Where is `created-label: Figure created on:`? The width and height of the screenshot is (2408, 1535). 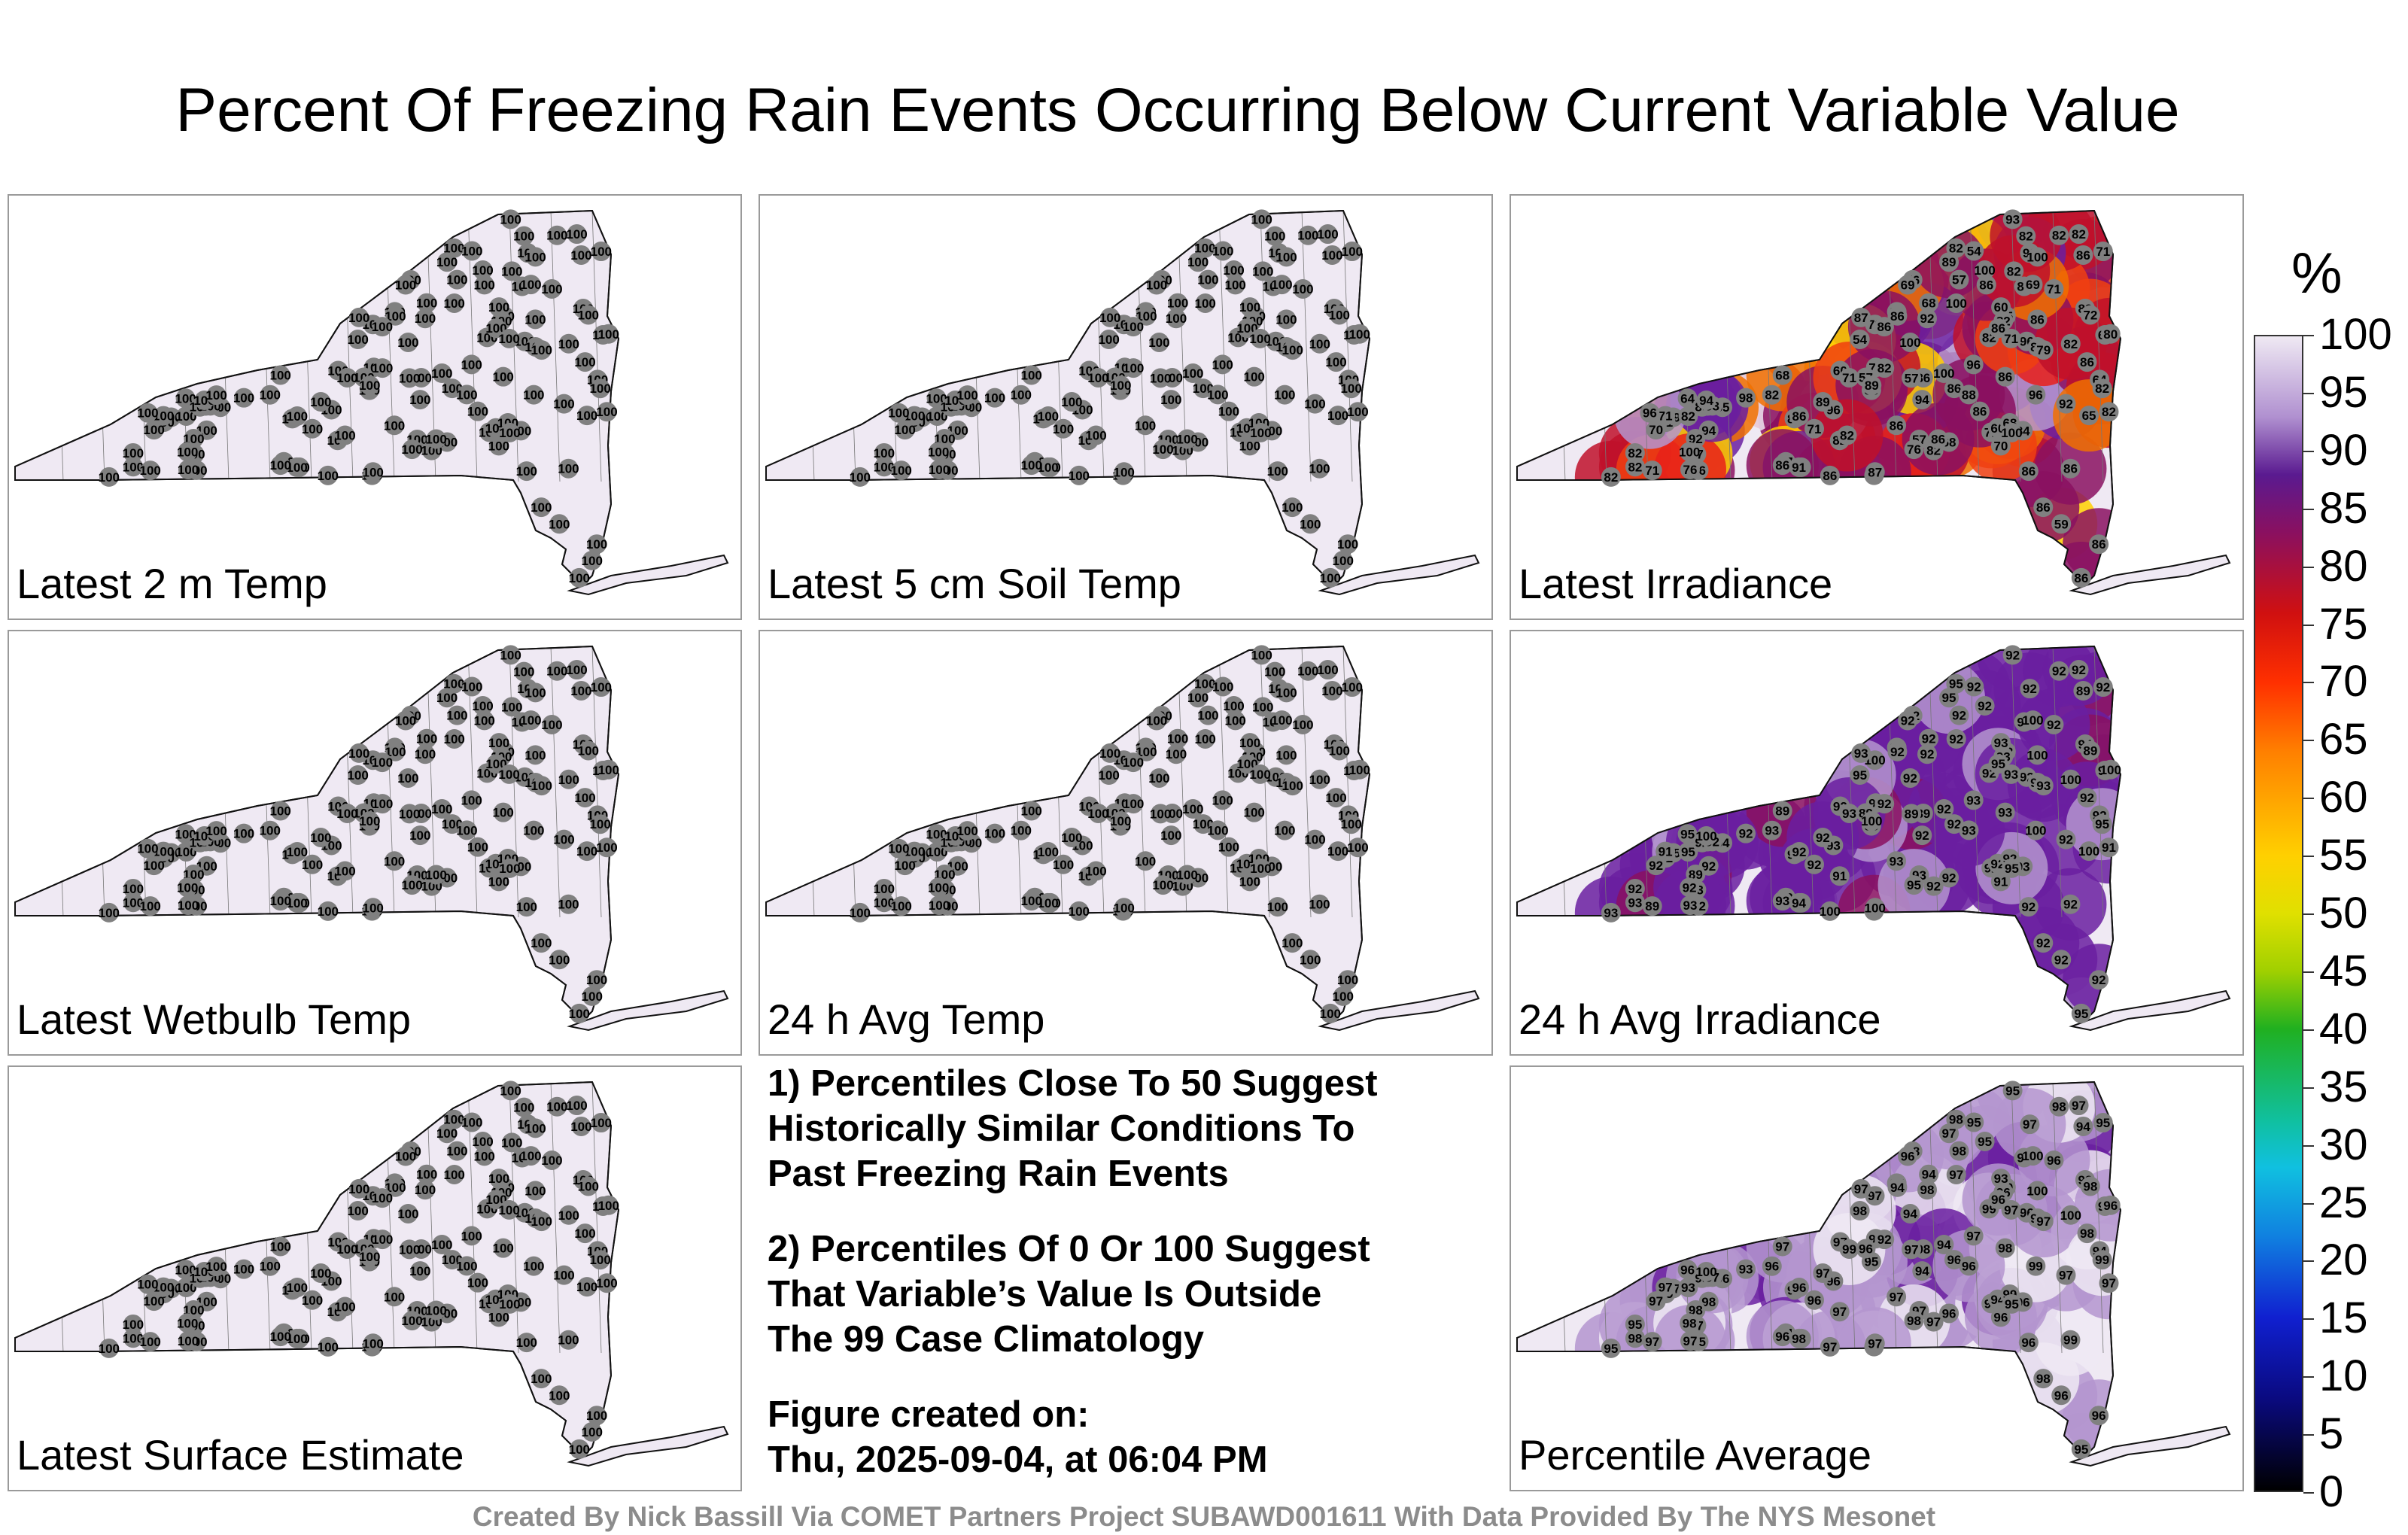
created-label: Figure created on: is located at coordinates (929, 1414).